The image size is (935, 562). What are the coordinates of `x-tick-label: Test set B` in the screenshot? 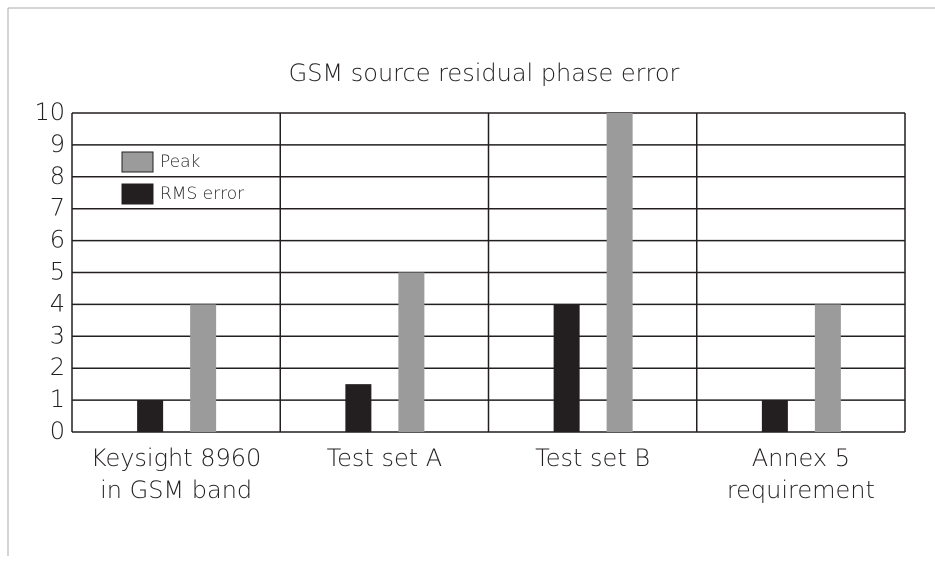 It's located at (592, 458).